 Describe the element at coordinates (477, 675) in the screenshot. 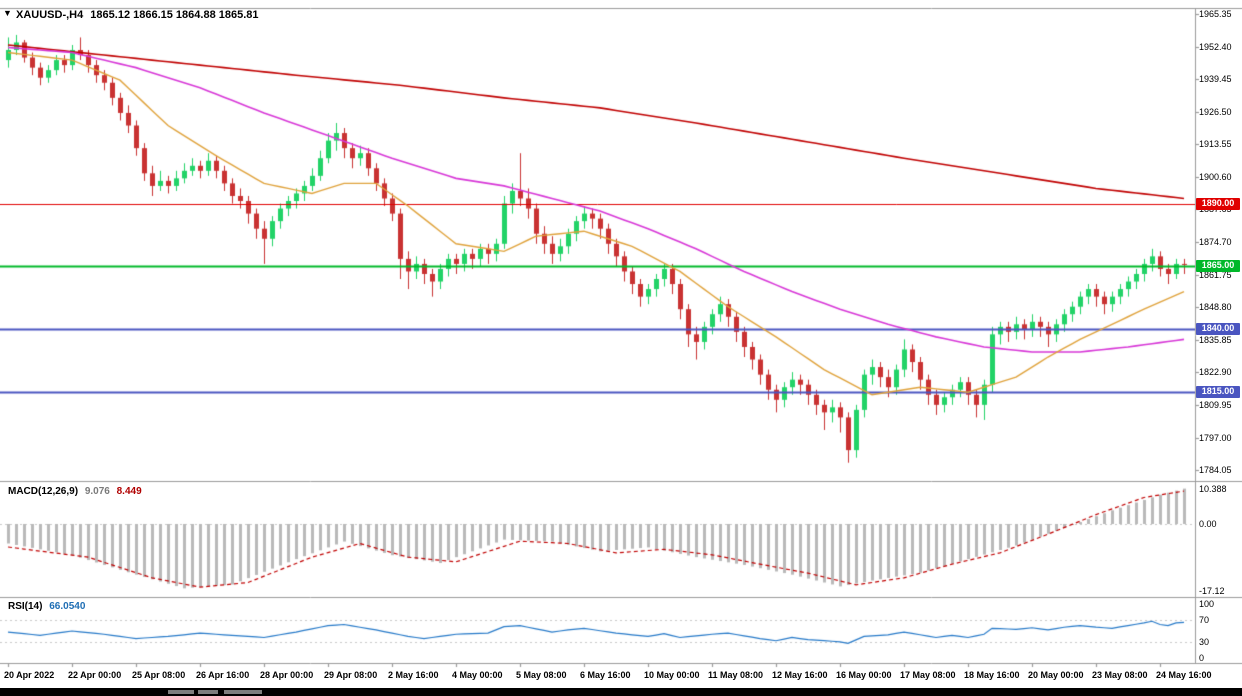

I see `time-axis-label: 4 May 00:00` at that location.